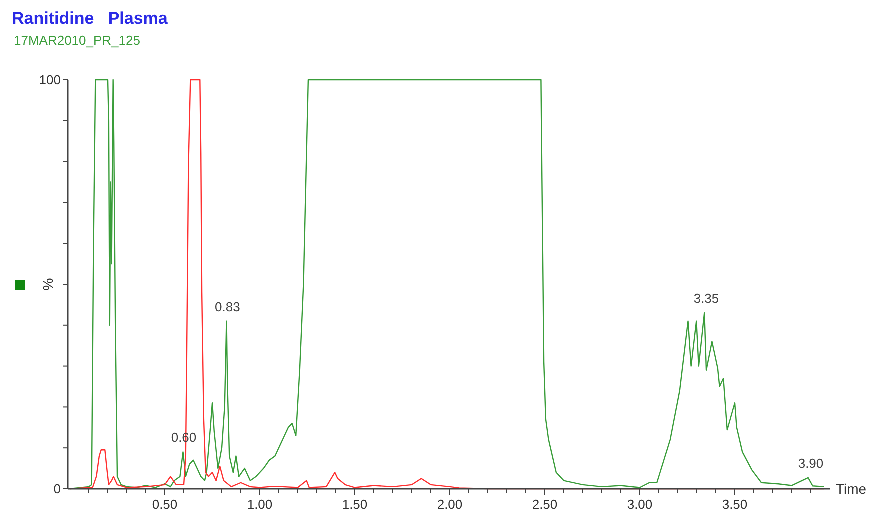  I want to click on y-tick-label: 0, so click(57, 489).